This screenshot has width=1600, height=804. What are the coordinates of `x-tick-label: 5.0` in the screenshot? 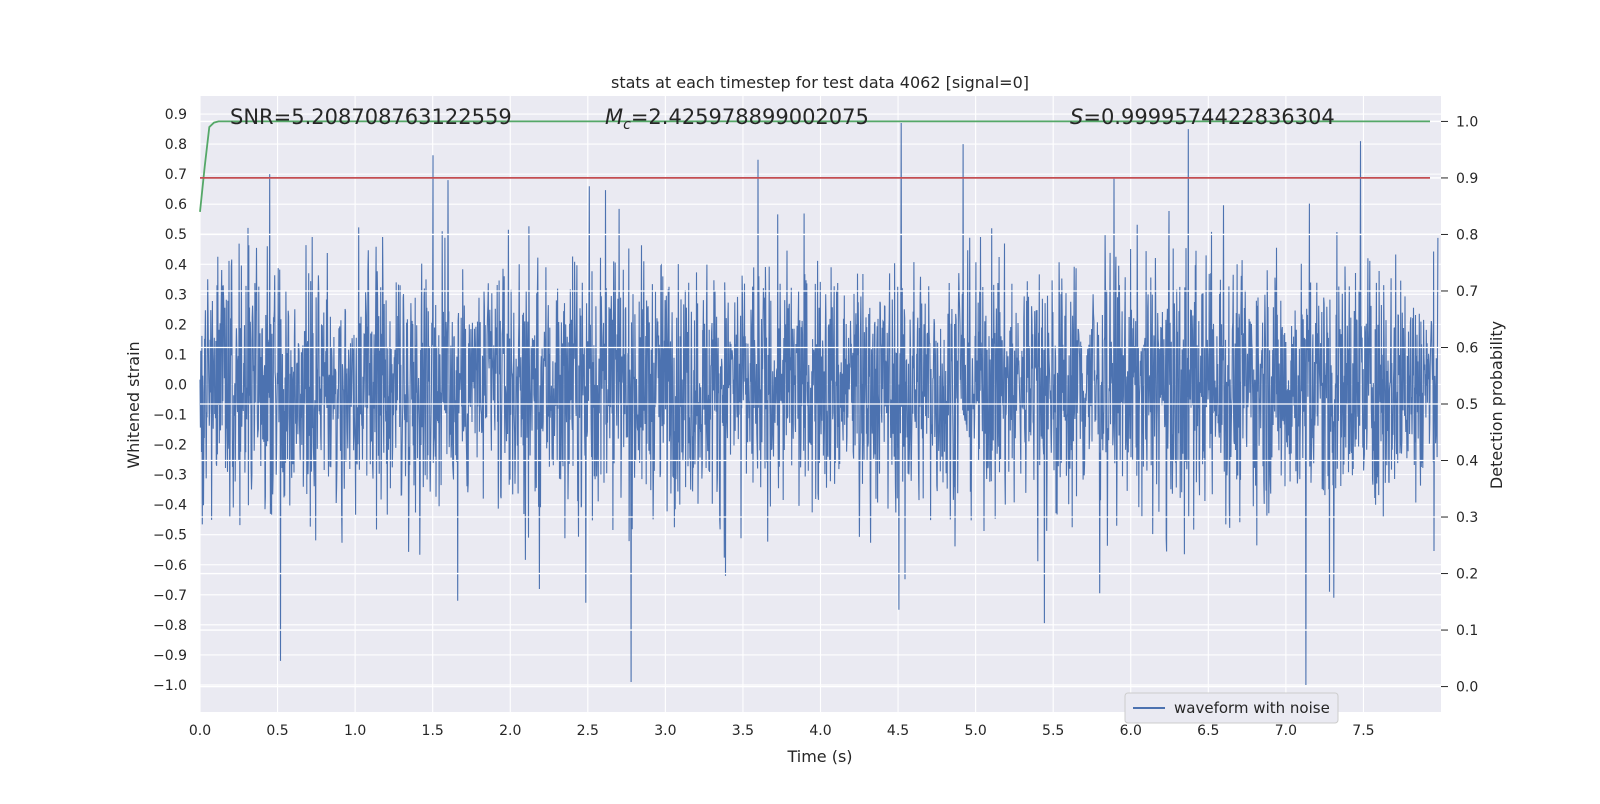 It's located at (975, 731).